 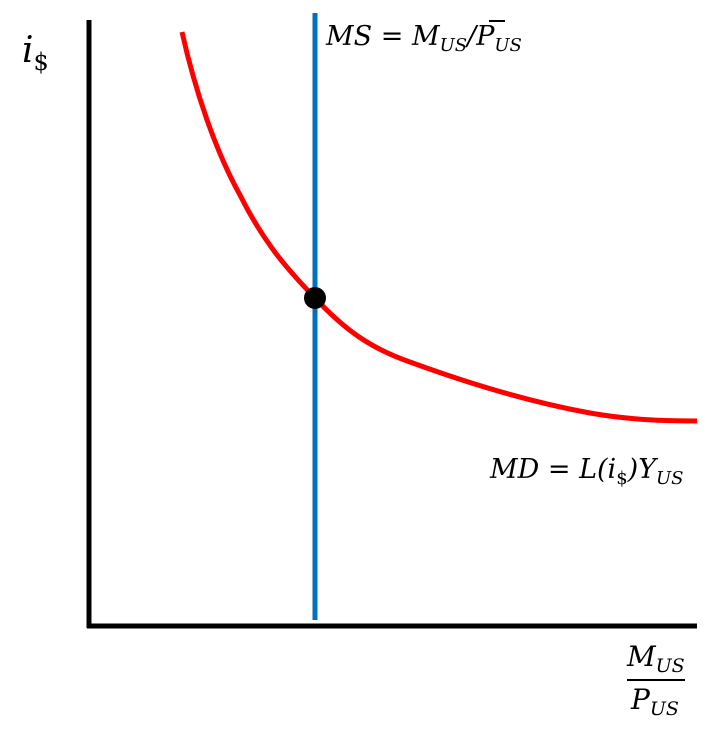 I want to click on ms-p-symbol: P, so click(x=485, y=36).